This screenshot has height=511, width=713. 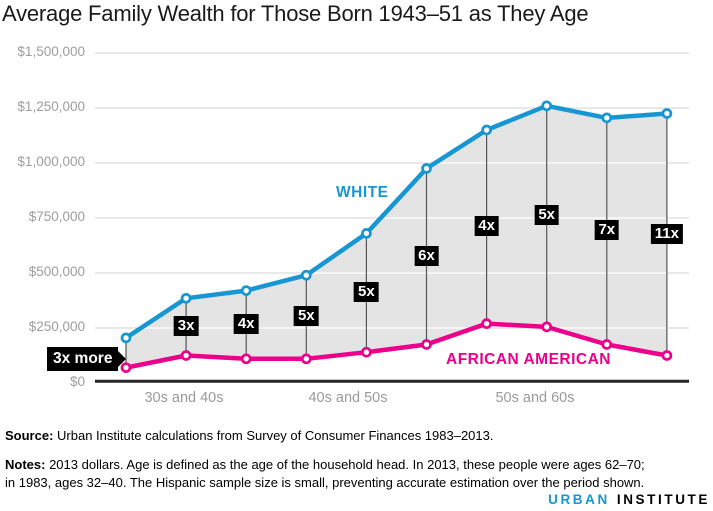 I want to click on series-label-white: WHITE, so click(x=362, y=192).